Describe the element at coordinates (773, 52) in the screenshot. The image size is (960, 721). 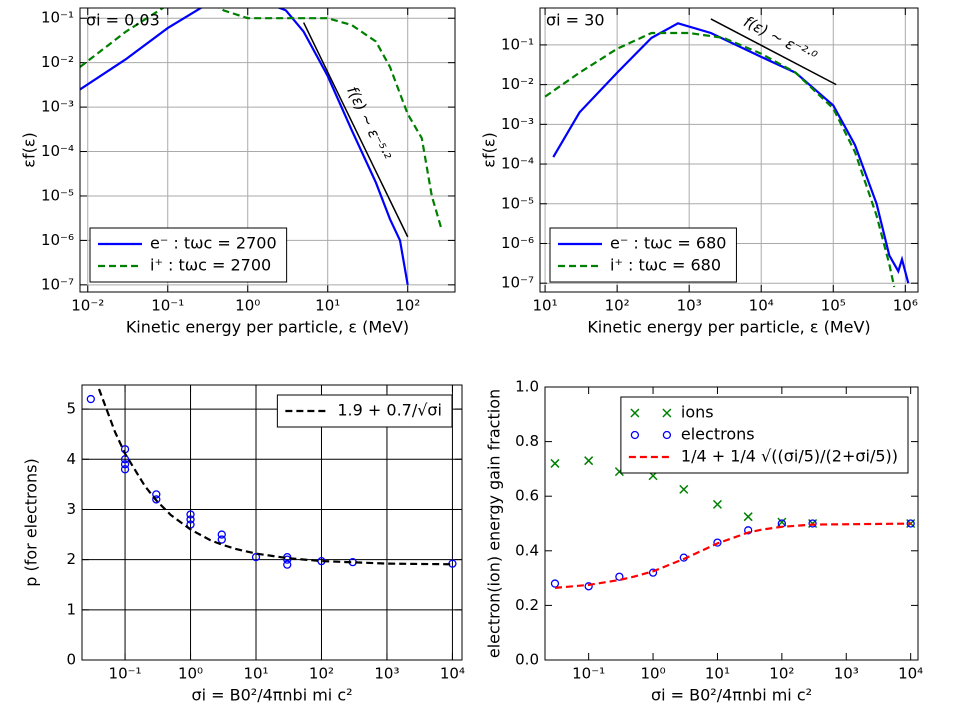
I see `power-law-line` at that location.